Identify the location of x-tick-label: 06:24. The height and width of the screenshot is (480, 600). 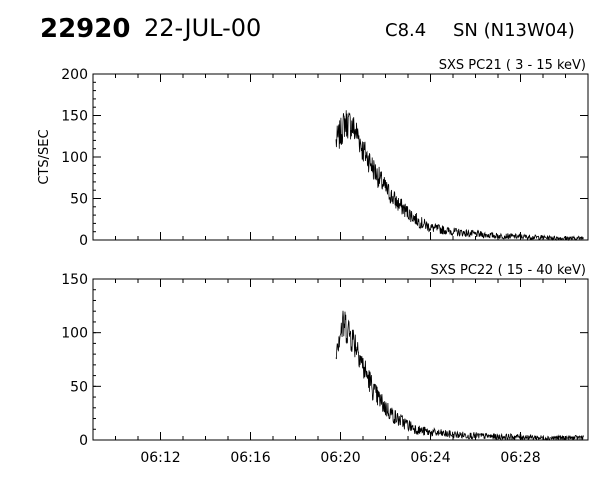
(430, 458).